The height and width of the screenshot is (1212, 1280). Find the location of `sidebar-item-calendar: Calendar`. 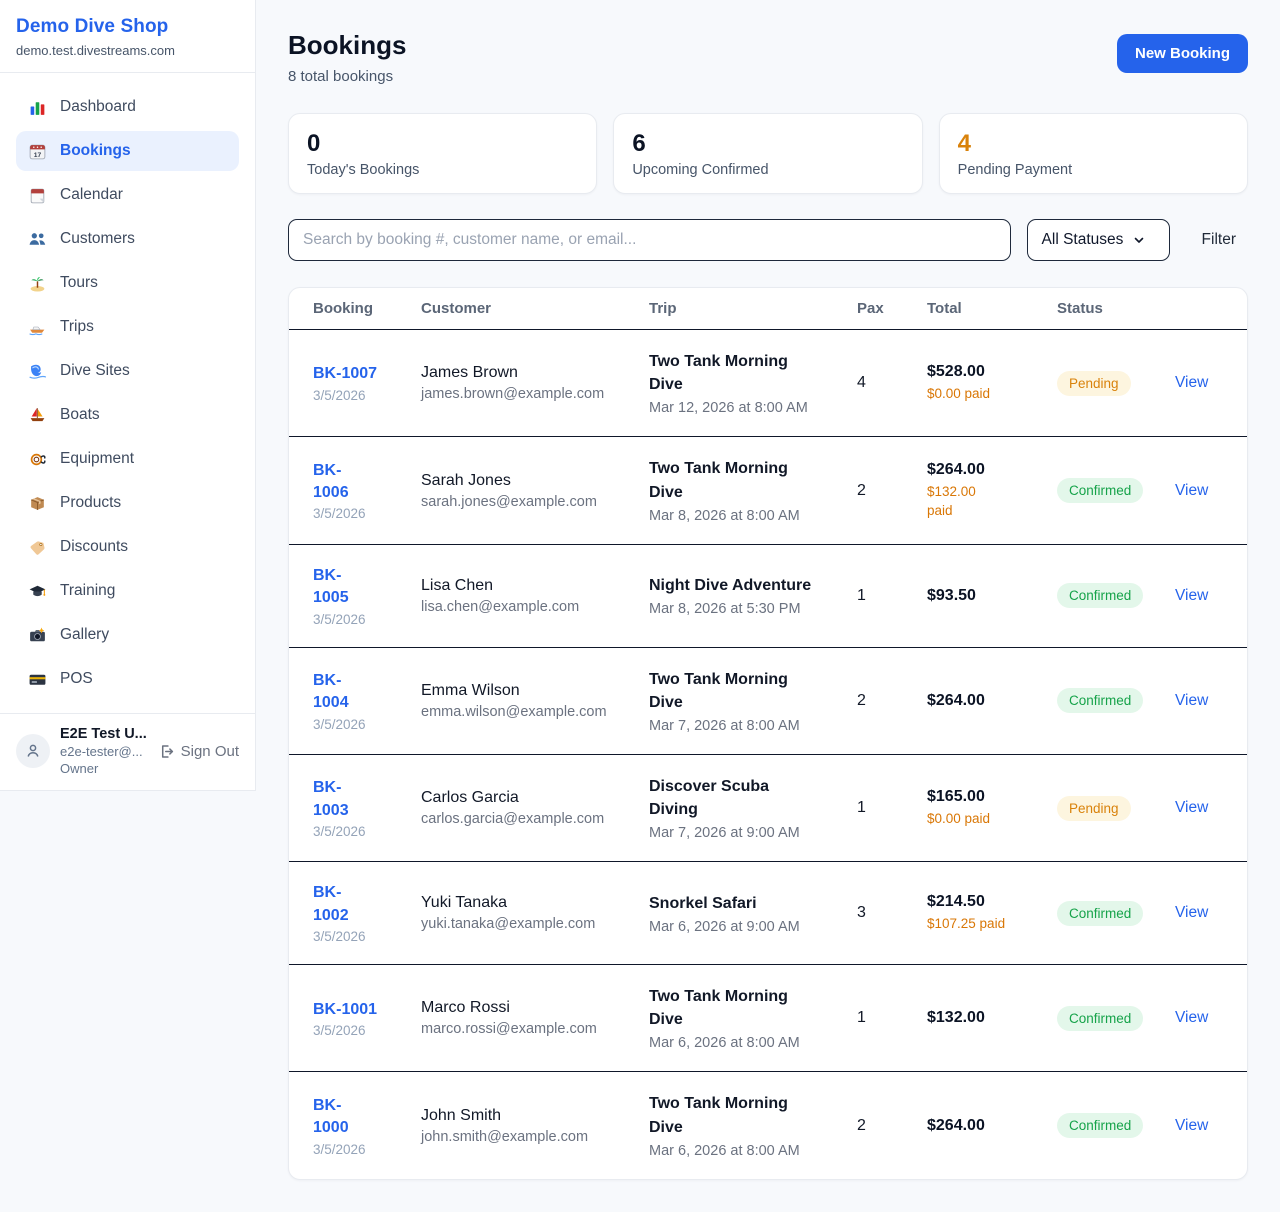

sidebar-item-calendar: Calendar is located at coordinates (127, 195).